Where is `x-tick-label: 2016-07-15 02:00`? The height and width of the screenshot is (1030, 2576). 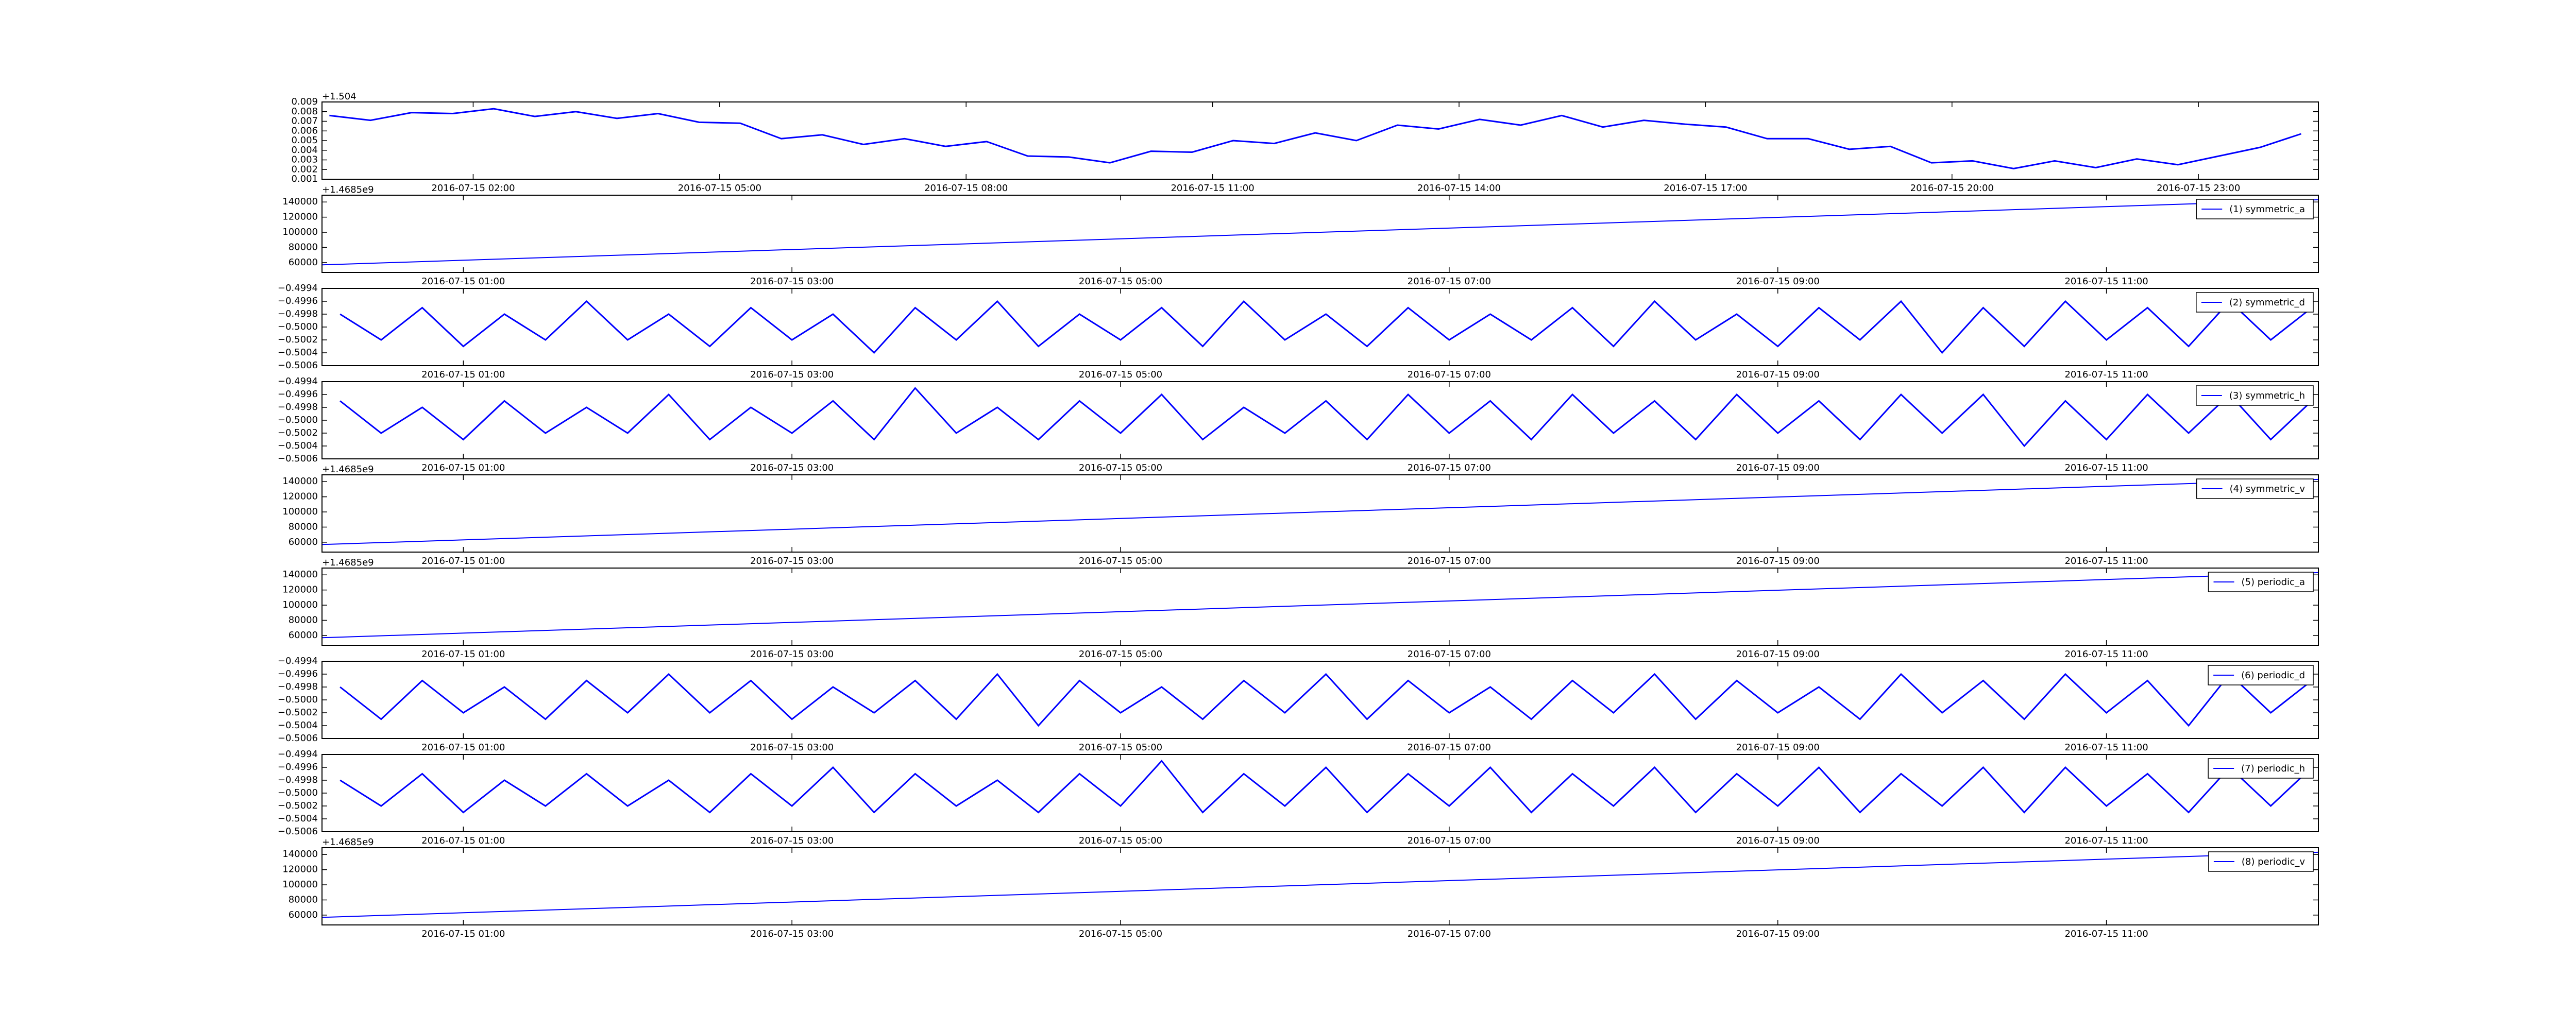 x-tick-label: 2016-07-15 02:00 is located at coordinates (473, 189).